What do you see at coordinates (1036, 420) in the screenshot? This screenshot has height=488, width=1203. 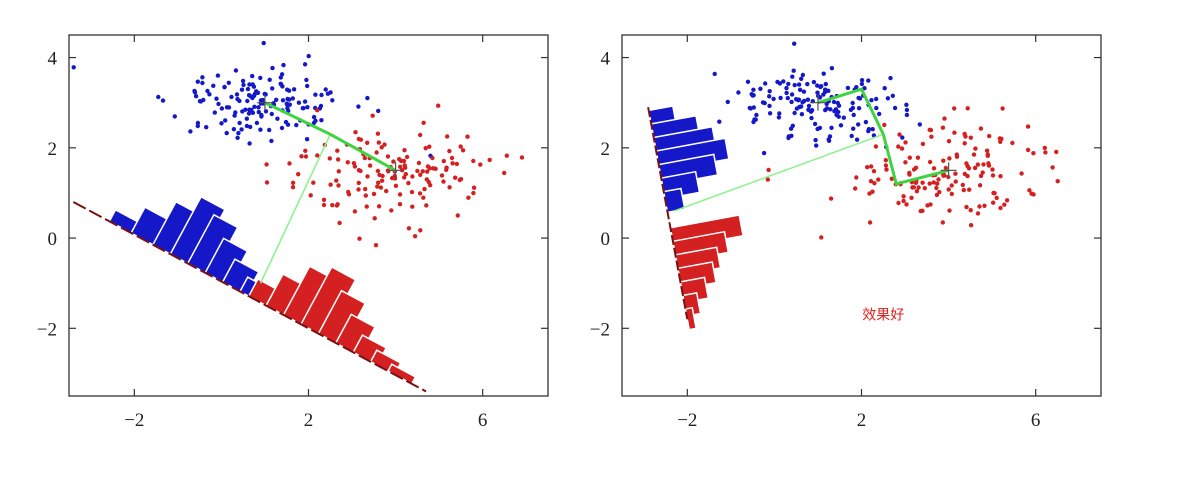 I see `x-tick-label: 6` at bounding box center [1036, 420].